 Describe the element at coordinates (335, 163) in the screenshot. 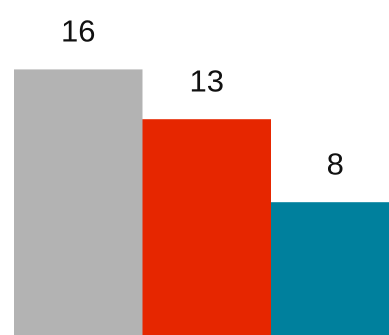

I see `value-label: 8` at that location.